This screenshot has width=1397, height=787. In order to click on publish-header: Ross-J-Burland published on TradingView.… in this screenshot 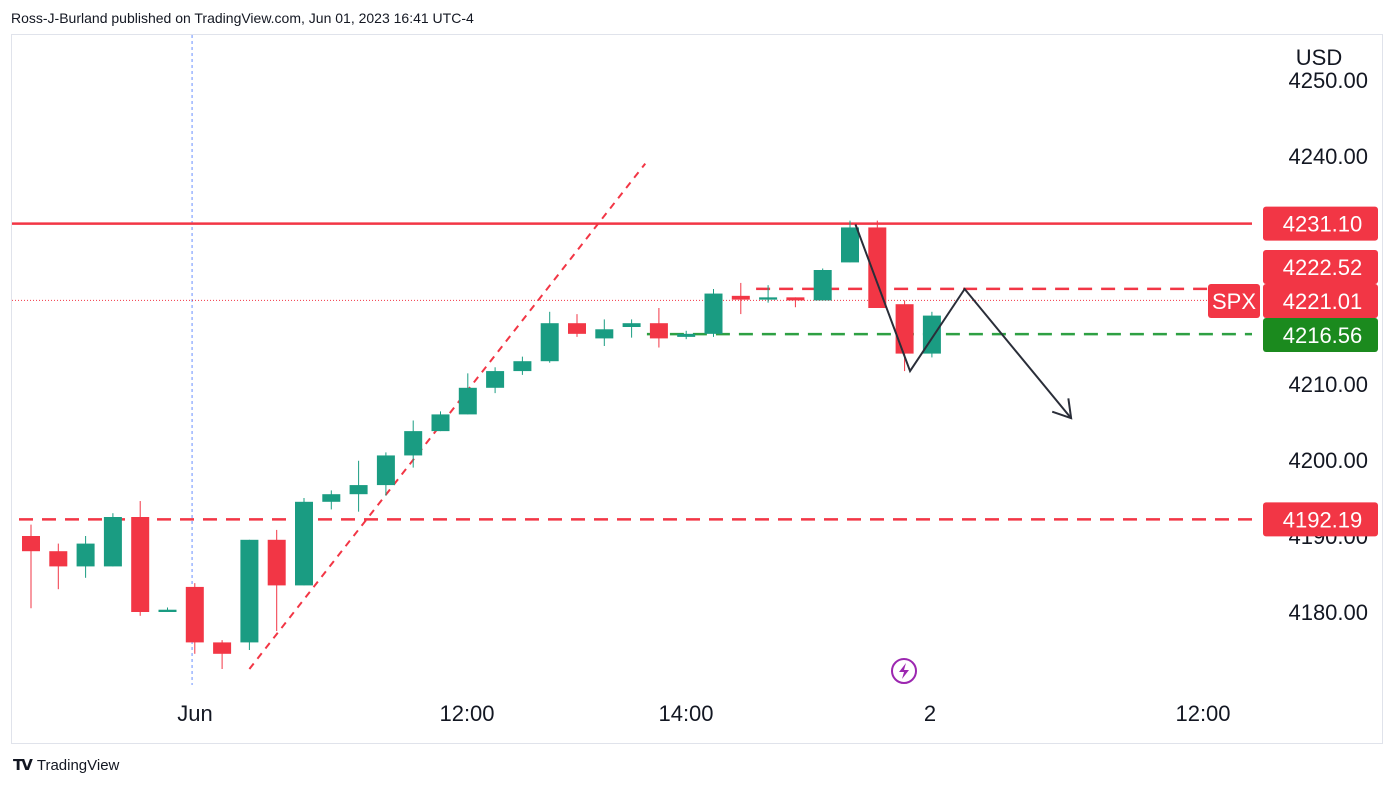, I will do `click(242, 18)`.